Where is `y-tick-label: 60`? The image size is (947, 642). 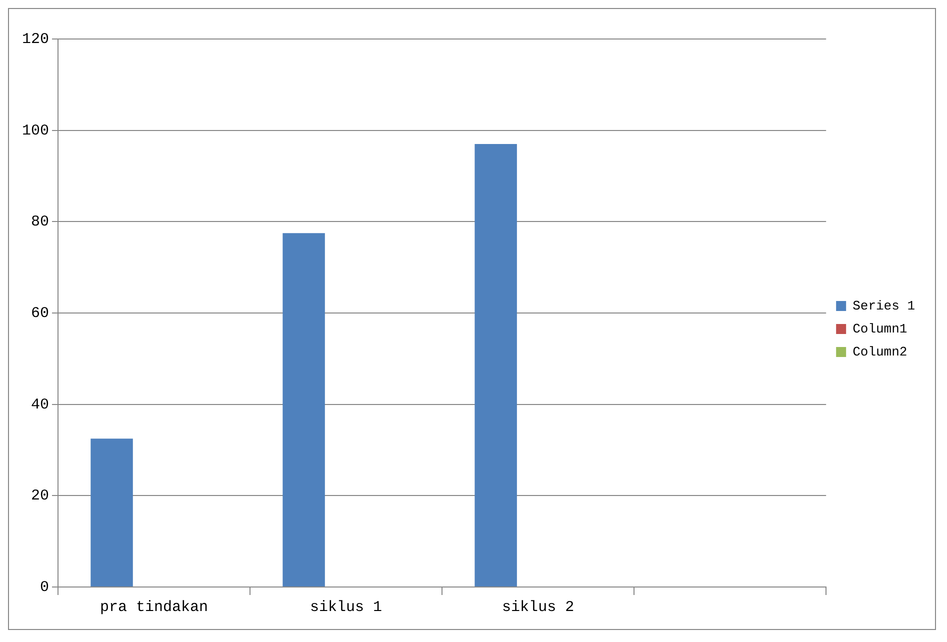
y-tick-label: 60 is located at coordinates (40, 313).